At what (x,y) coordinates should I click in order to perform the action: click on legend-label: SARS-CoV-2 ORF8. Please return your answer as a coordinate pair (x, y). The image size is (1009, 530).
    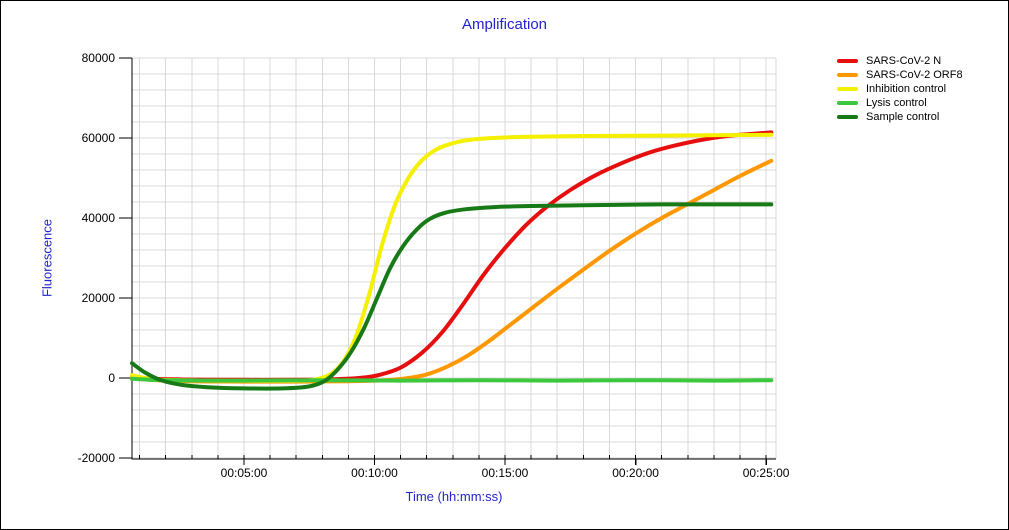
    Looking at the image, I should click on (914, 75).